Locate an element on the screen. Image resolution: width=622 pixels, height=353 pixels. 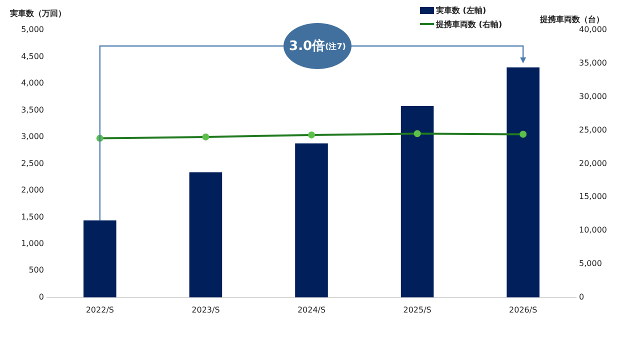
y-tick-label: 1,500 is located at coordinates (32, 217).